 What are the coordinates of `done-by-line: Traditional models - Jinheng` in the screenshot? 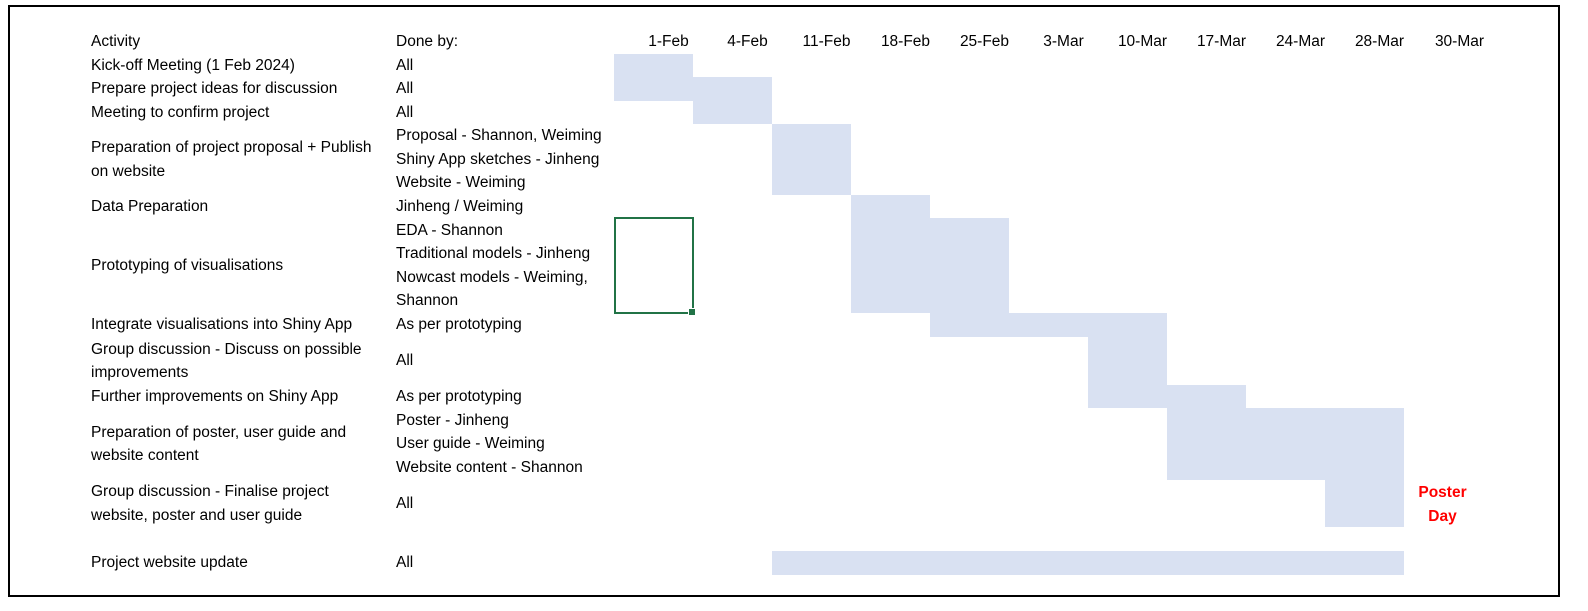 It's located at (493, 253).